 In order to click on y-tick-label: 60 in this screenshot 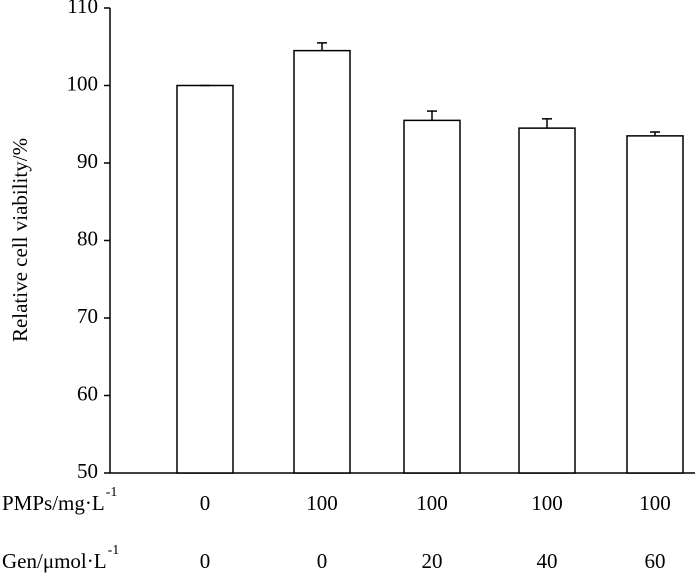, I will do `click(87, 393)`.